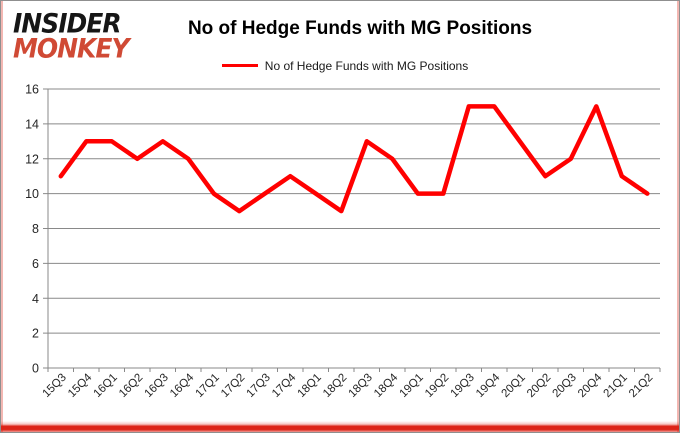 Image resolution: width=680 pixels, height=433 pixels. Describe the element at coordinates (564, 386) in the screenshot. I see `svg-text: 20Q3` at that location.